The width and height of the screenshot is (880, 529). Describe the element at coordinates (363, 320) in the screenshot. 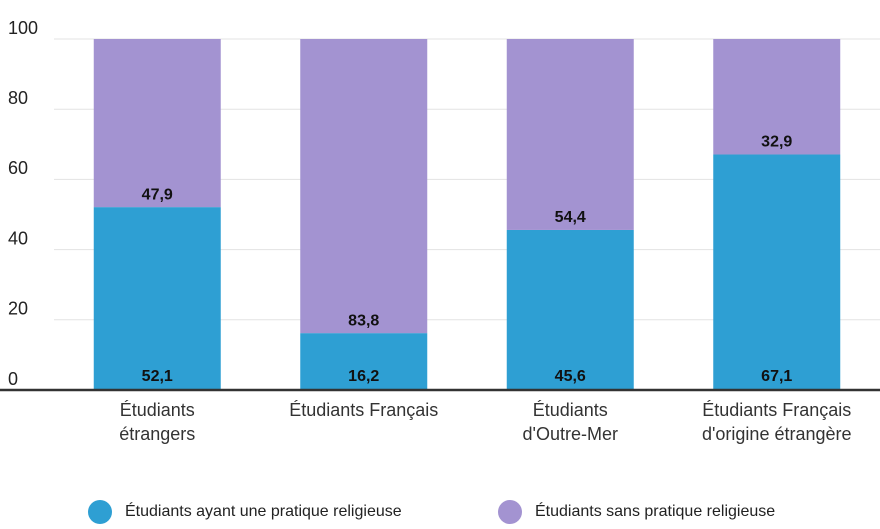

I see `value-label: 83,8` at that location.